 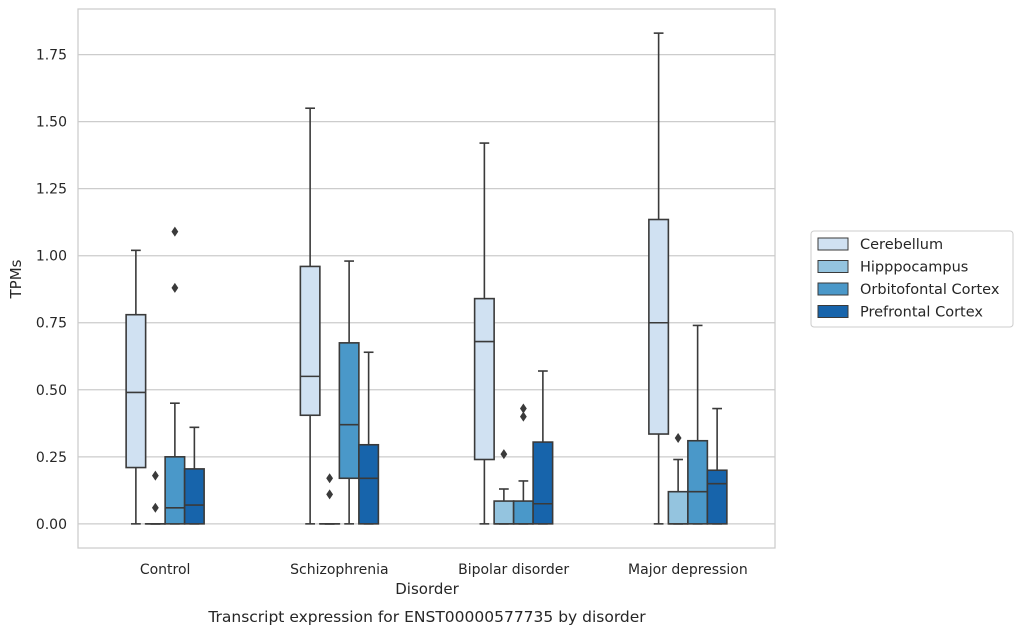 What do you see at coordinates (51, 123) in the screenshot?
I see `y-tick-label: 1.50` at bounding box center [51, 123].